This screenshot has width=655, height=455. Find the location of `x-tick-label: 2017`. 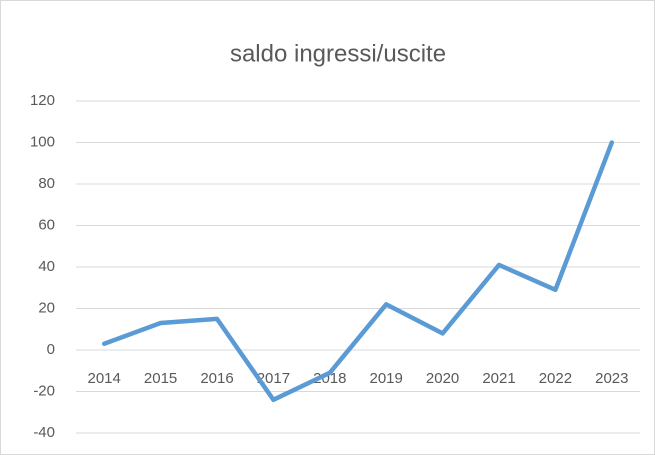

x-tick-label: 2017 is located at coordinates (273, 378).